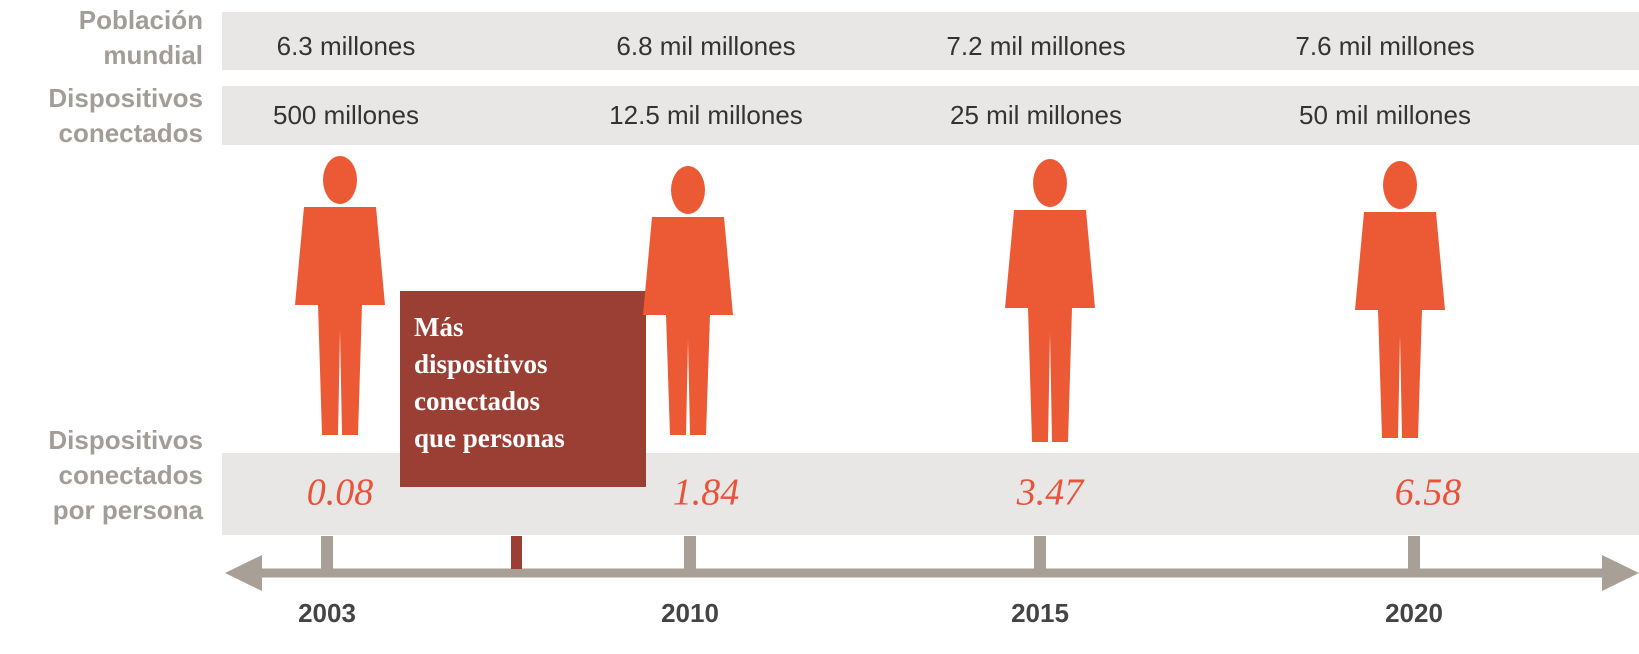 The image size is (1639, 654). Describe the element at coordinates (1036, 115) in the screenshot. I see `devices-value: 25 mil millones` at that location.